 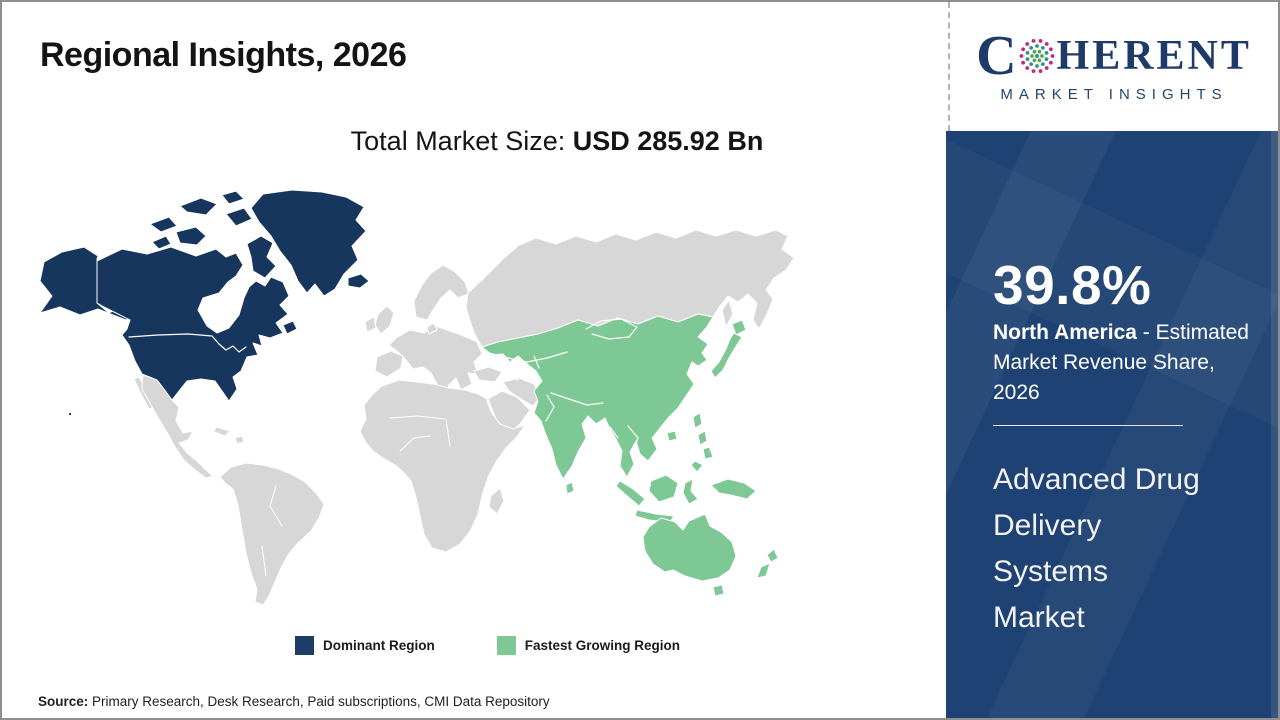 What do you see at coordinates (1065, 332) in the screenshot?
I see `revenue-share-region: North America` at bounding box center [1065, 332].